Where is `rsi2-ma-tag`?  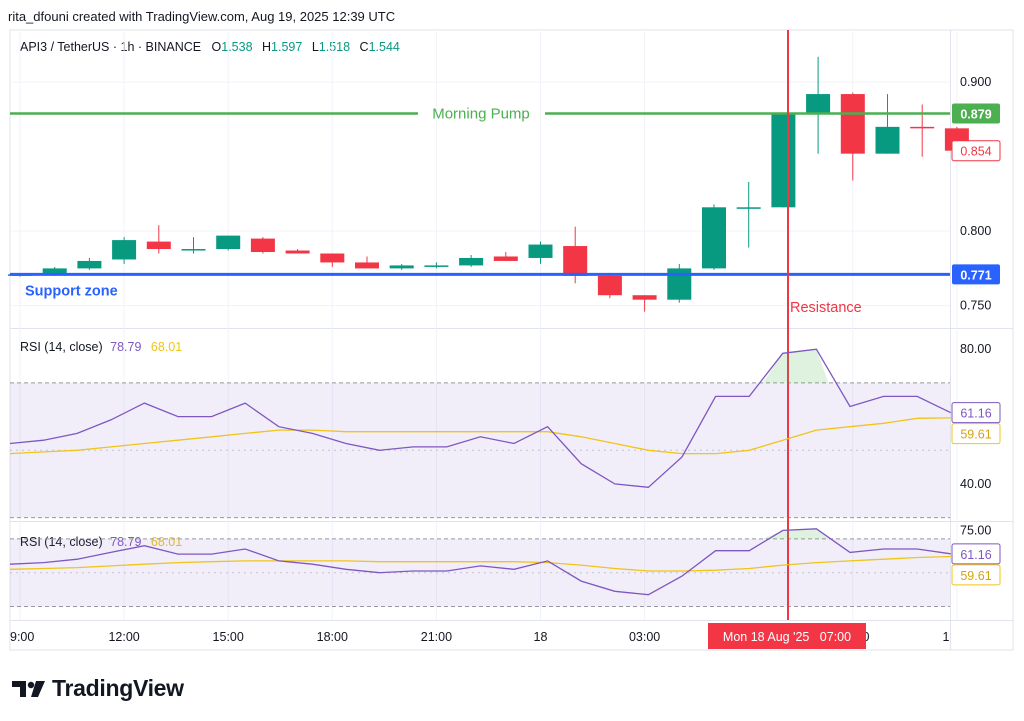
rsi2-ma-tag is located at coordinates (976, 575).